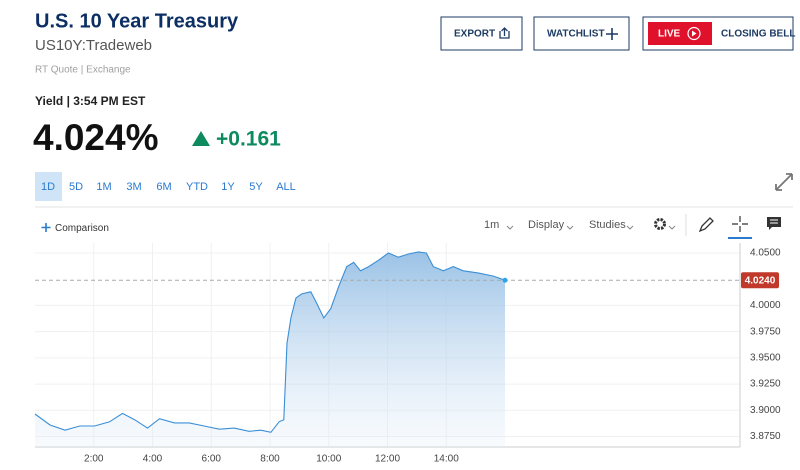 Image resolution: width=800 pixels, height=470 pixels. I want to click on comparison-label: Comparison, so click(82, 228).